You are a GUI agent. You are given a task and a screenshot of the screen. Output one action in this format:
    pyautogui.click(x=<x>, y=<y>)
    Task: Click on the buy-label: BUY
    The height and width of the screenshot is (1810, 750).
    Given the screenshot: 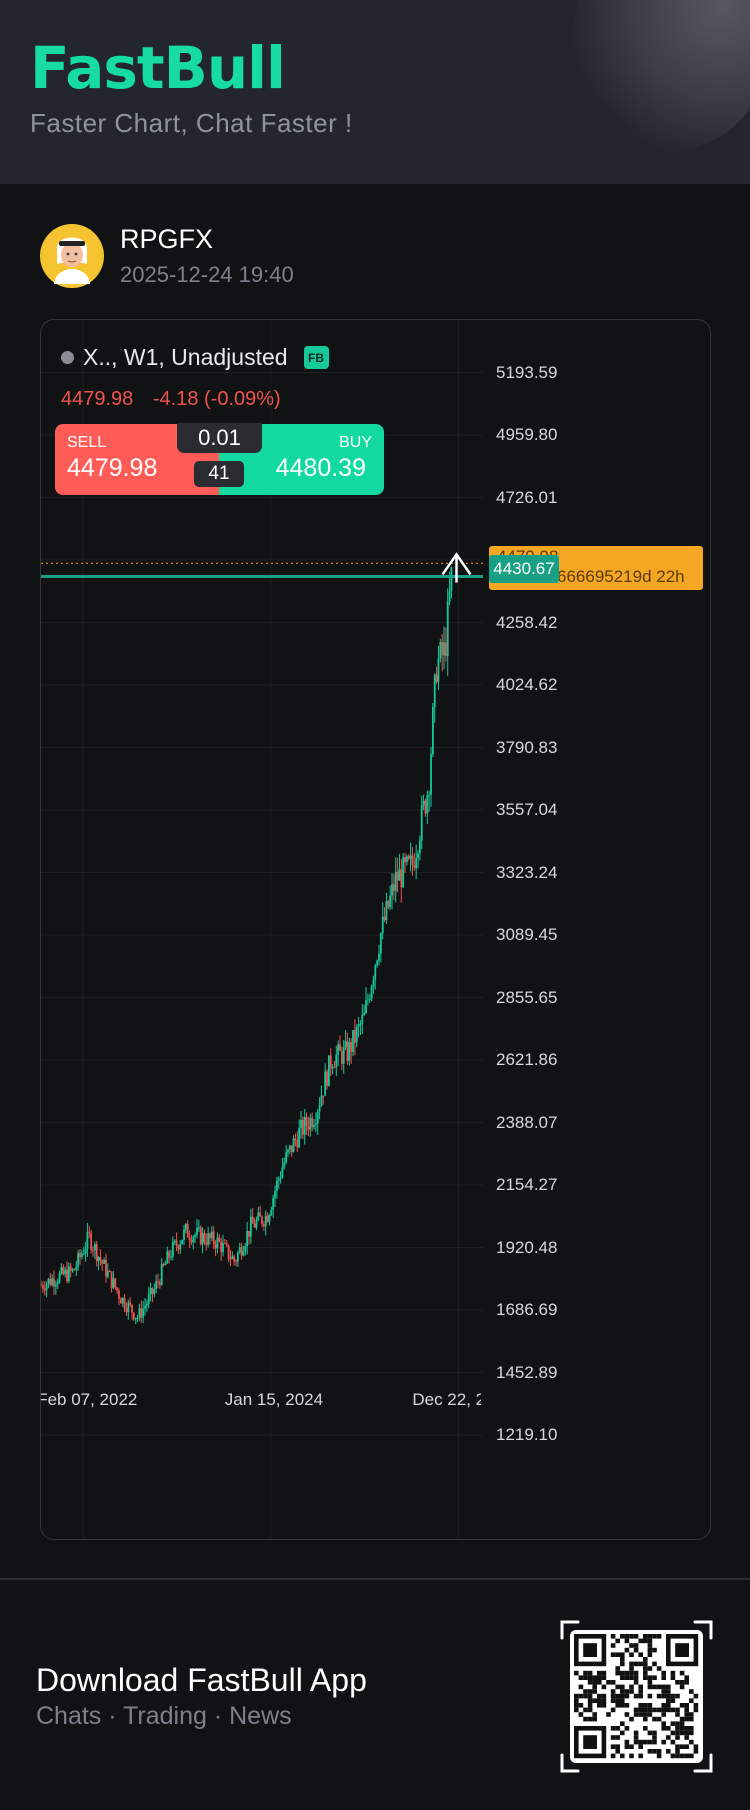 What is the action you would take?
    pyautogui.click(x=355, y=442)
    